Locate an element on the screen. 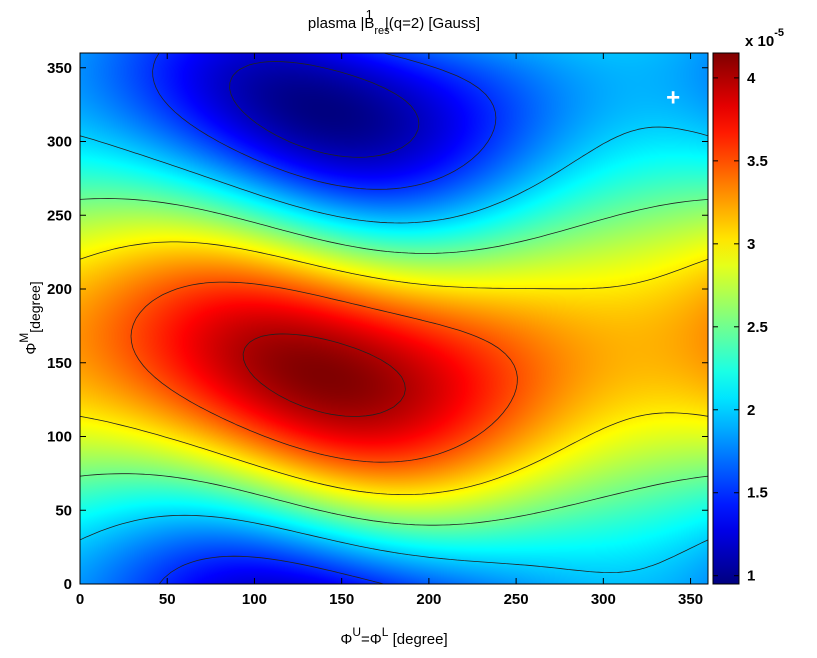 The image size is (817, 658). x-tick-label: 300 is located at coordinates (603, 599).